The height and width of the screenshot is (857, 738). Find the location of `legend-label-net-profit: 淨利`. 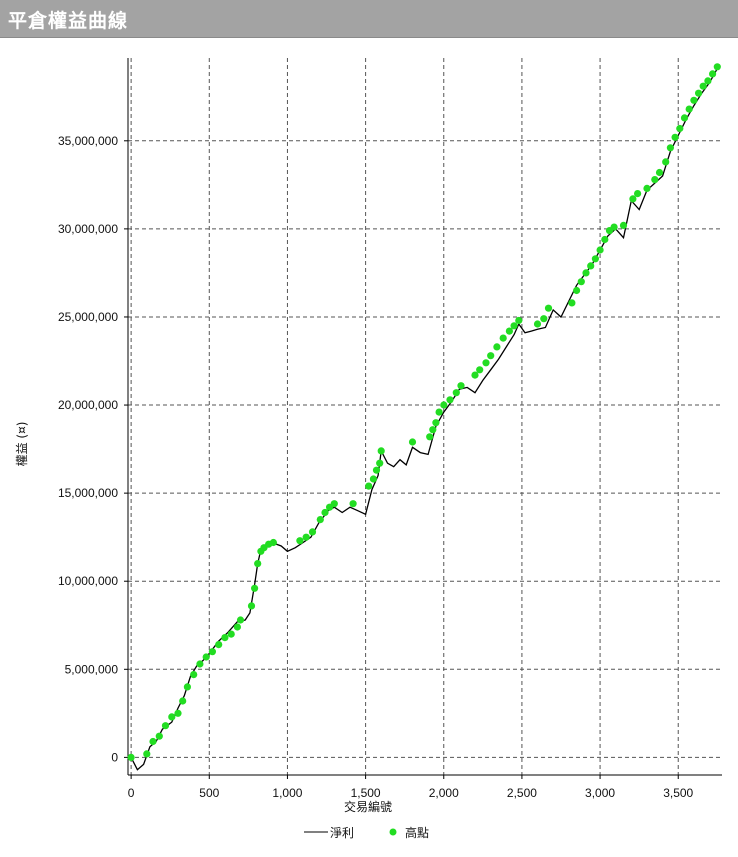

legend-label-net-profit: 淨利 is located at coordinates (342, 833).